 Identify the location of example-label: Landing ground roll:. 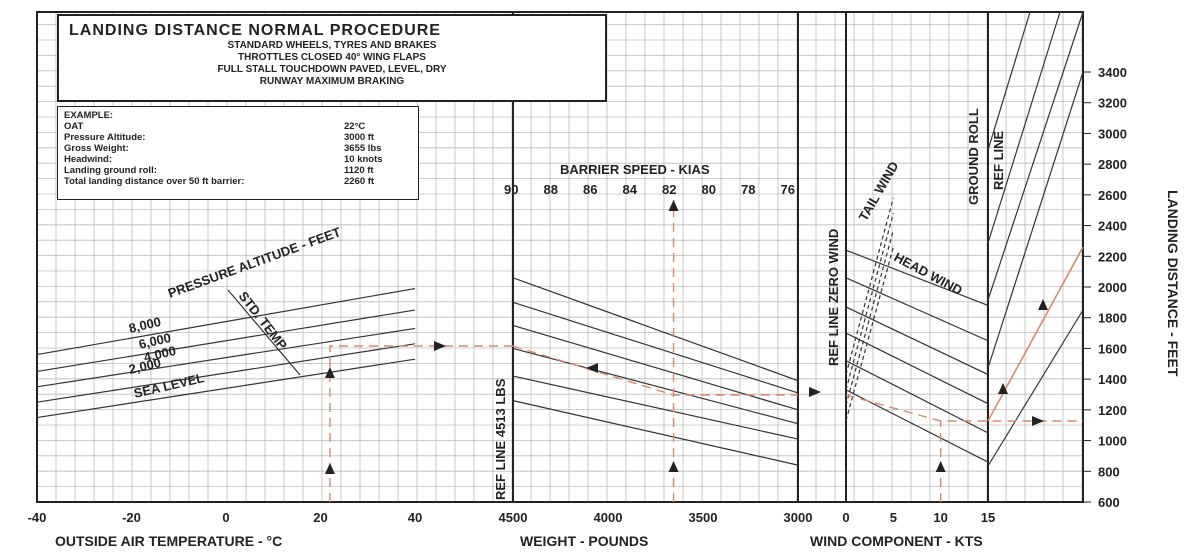
(110, 170).